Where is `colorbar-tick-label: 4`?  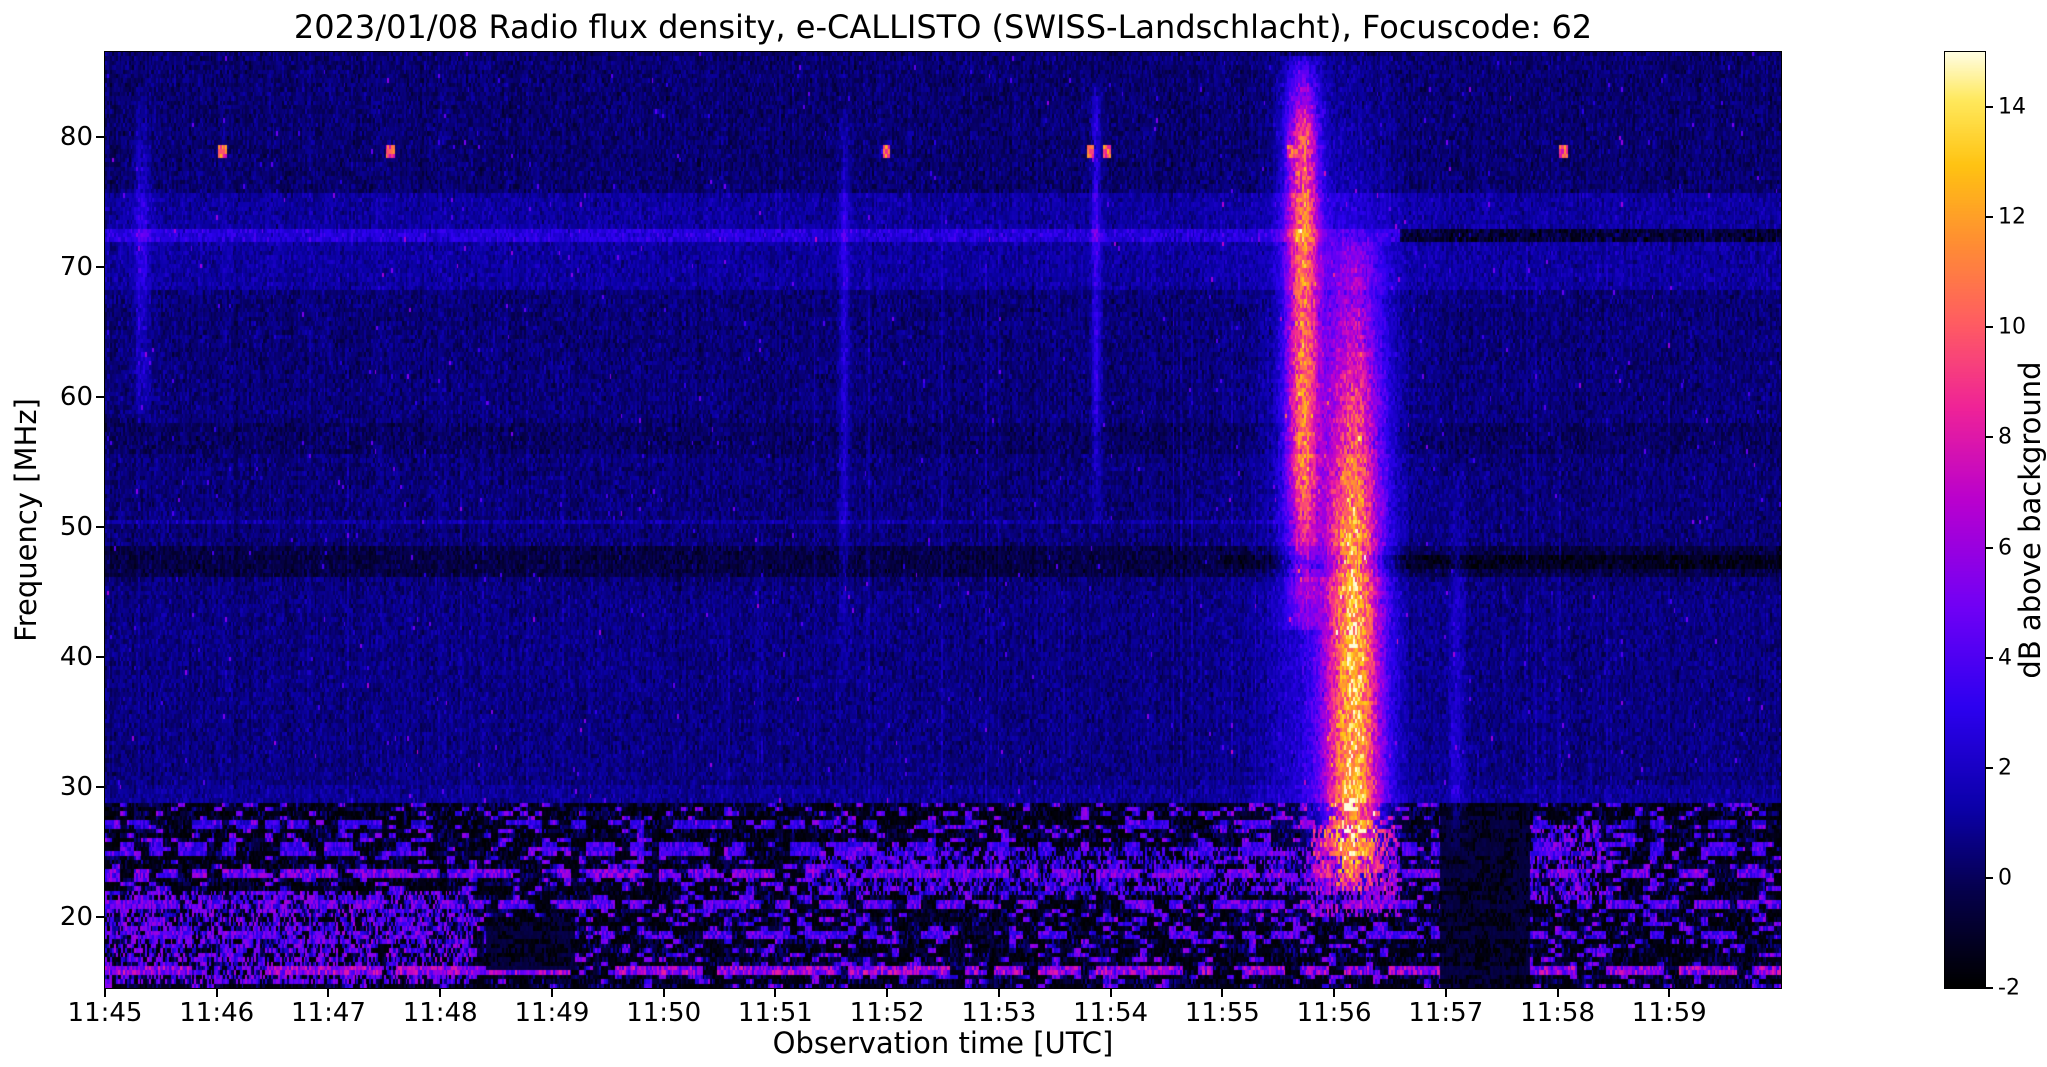 colorbar-tick-label: 4 is located at coordinates (2005, 658).